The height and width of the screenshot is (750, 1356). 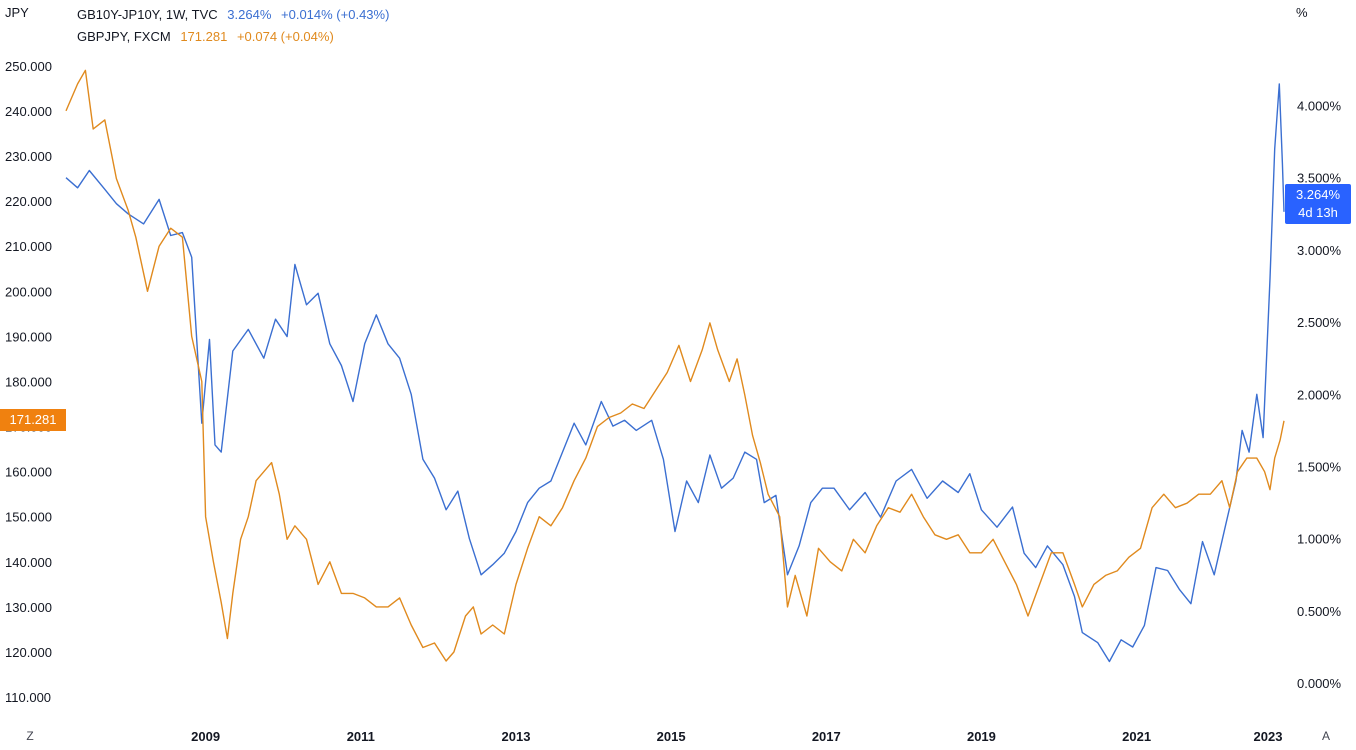 I want to click on left-axis-tick: 120.000, so click(x=28, y=652).